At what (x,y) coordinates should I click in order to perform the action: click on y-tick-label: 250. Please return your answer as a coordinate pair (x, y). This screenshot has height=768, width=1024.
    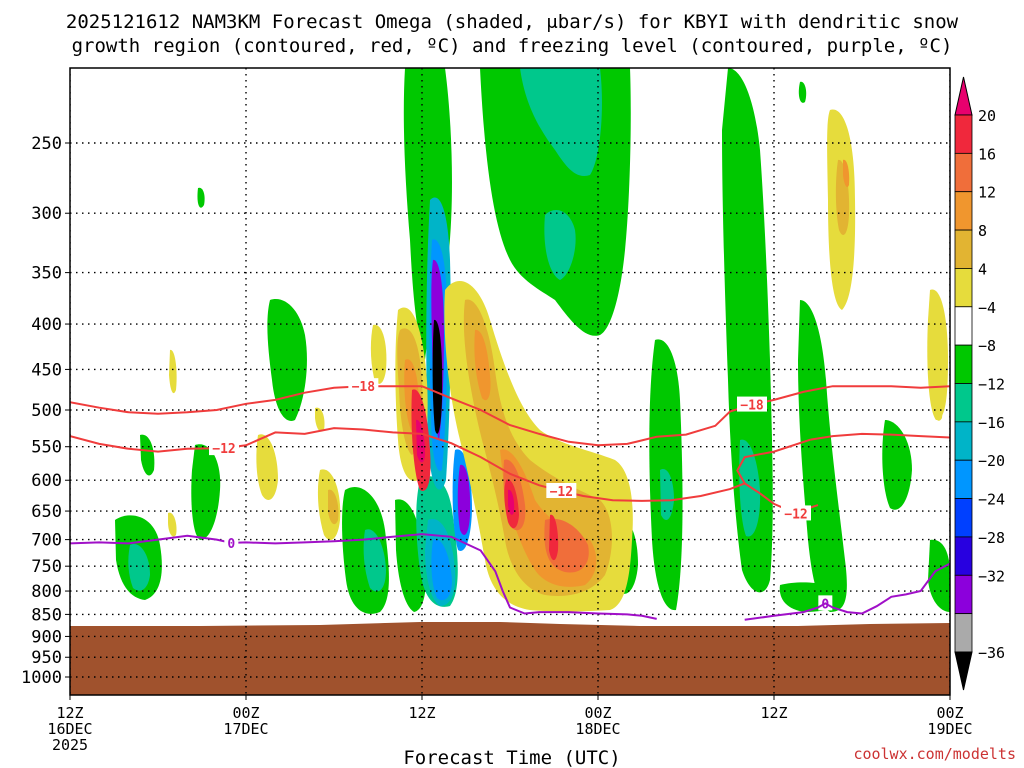
    Looking at the image, I should click on (46, 144).